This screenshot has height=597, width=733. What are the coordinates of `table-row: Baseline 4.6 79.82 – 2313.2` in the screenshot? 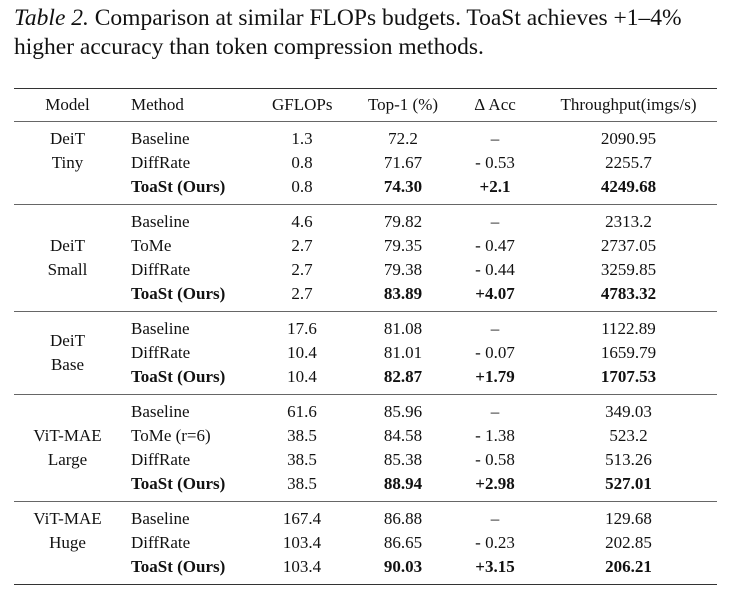 It's located at (365, 222).